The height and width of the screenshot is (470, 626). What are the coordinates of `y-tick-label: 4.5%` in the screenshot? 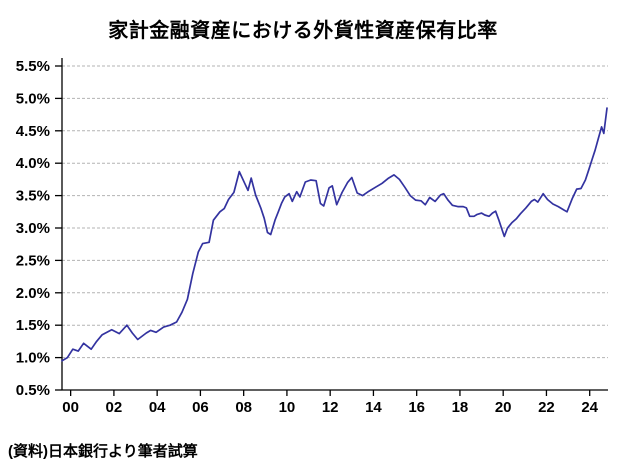 It's located at (33, 131).